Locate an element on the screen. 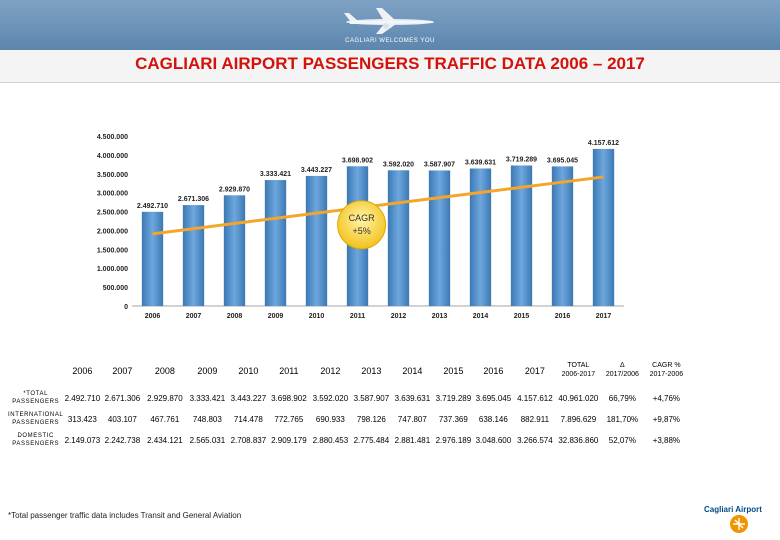  y-tick-label: 4.000.000 is located at coordinates (112, 156).